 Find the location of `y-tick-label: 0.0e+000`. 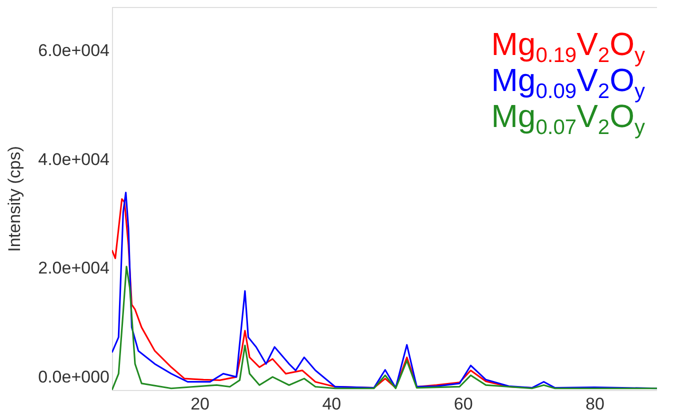

y-tick-label: 0.0e+000 is located at coordinates (74, 376).